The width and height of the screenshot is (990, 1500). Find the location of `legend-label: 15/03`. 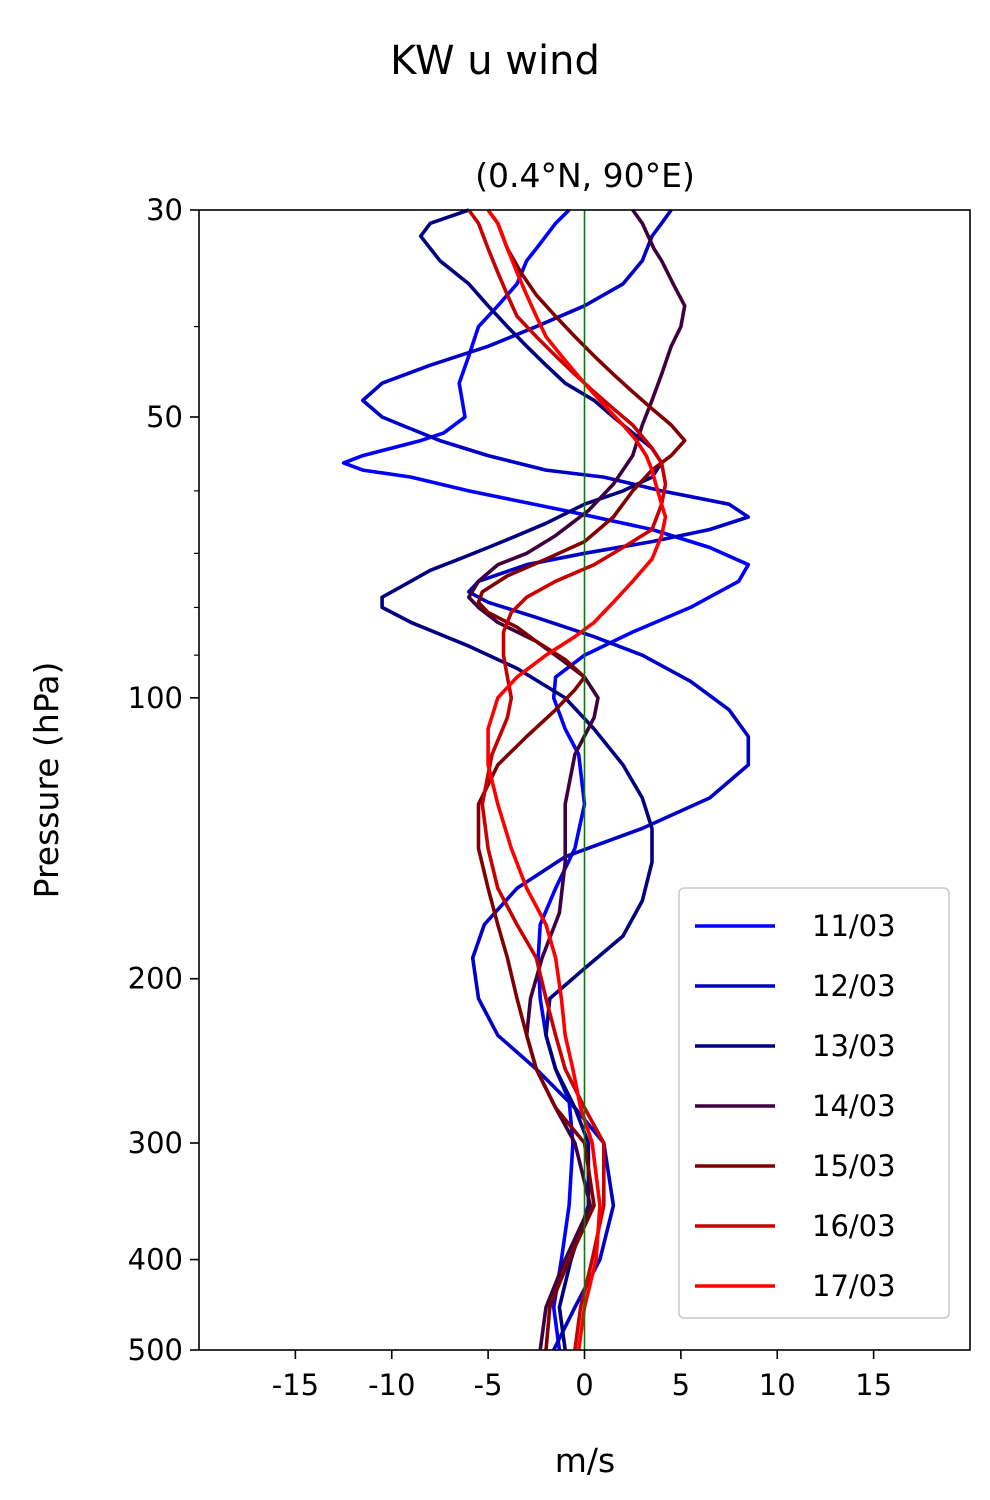

legend-label: 15/03 is located at coordinates (854, 1166).